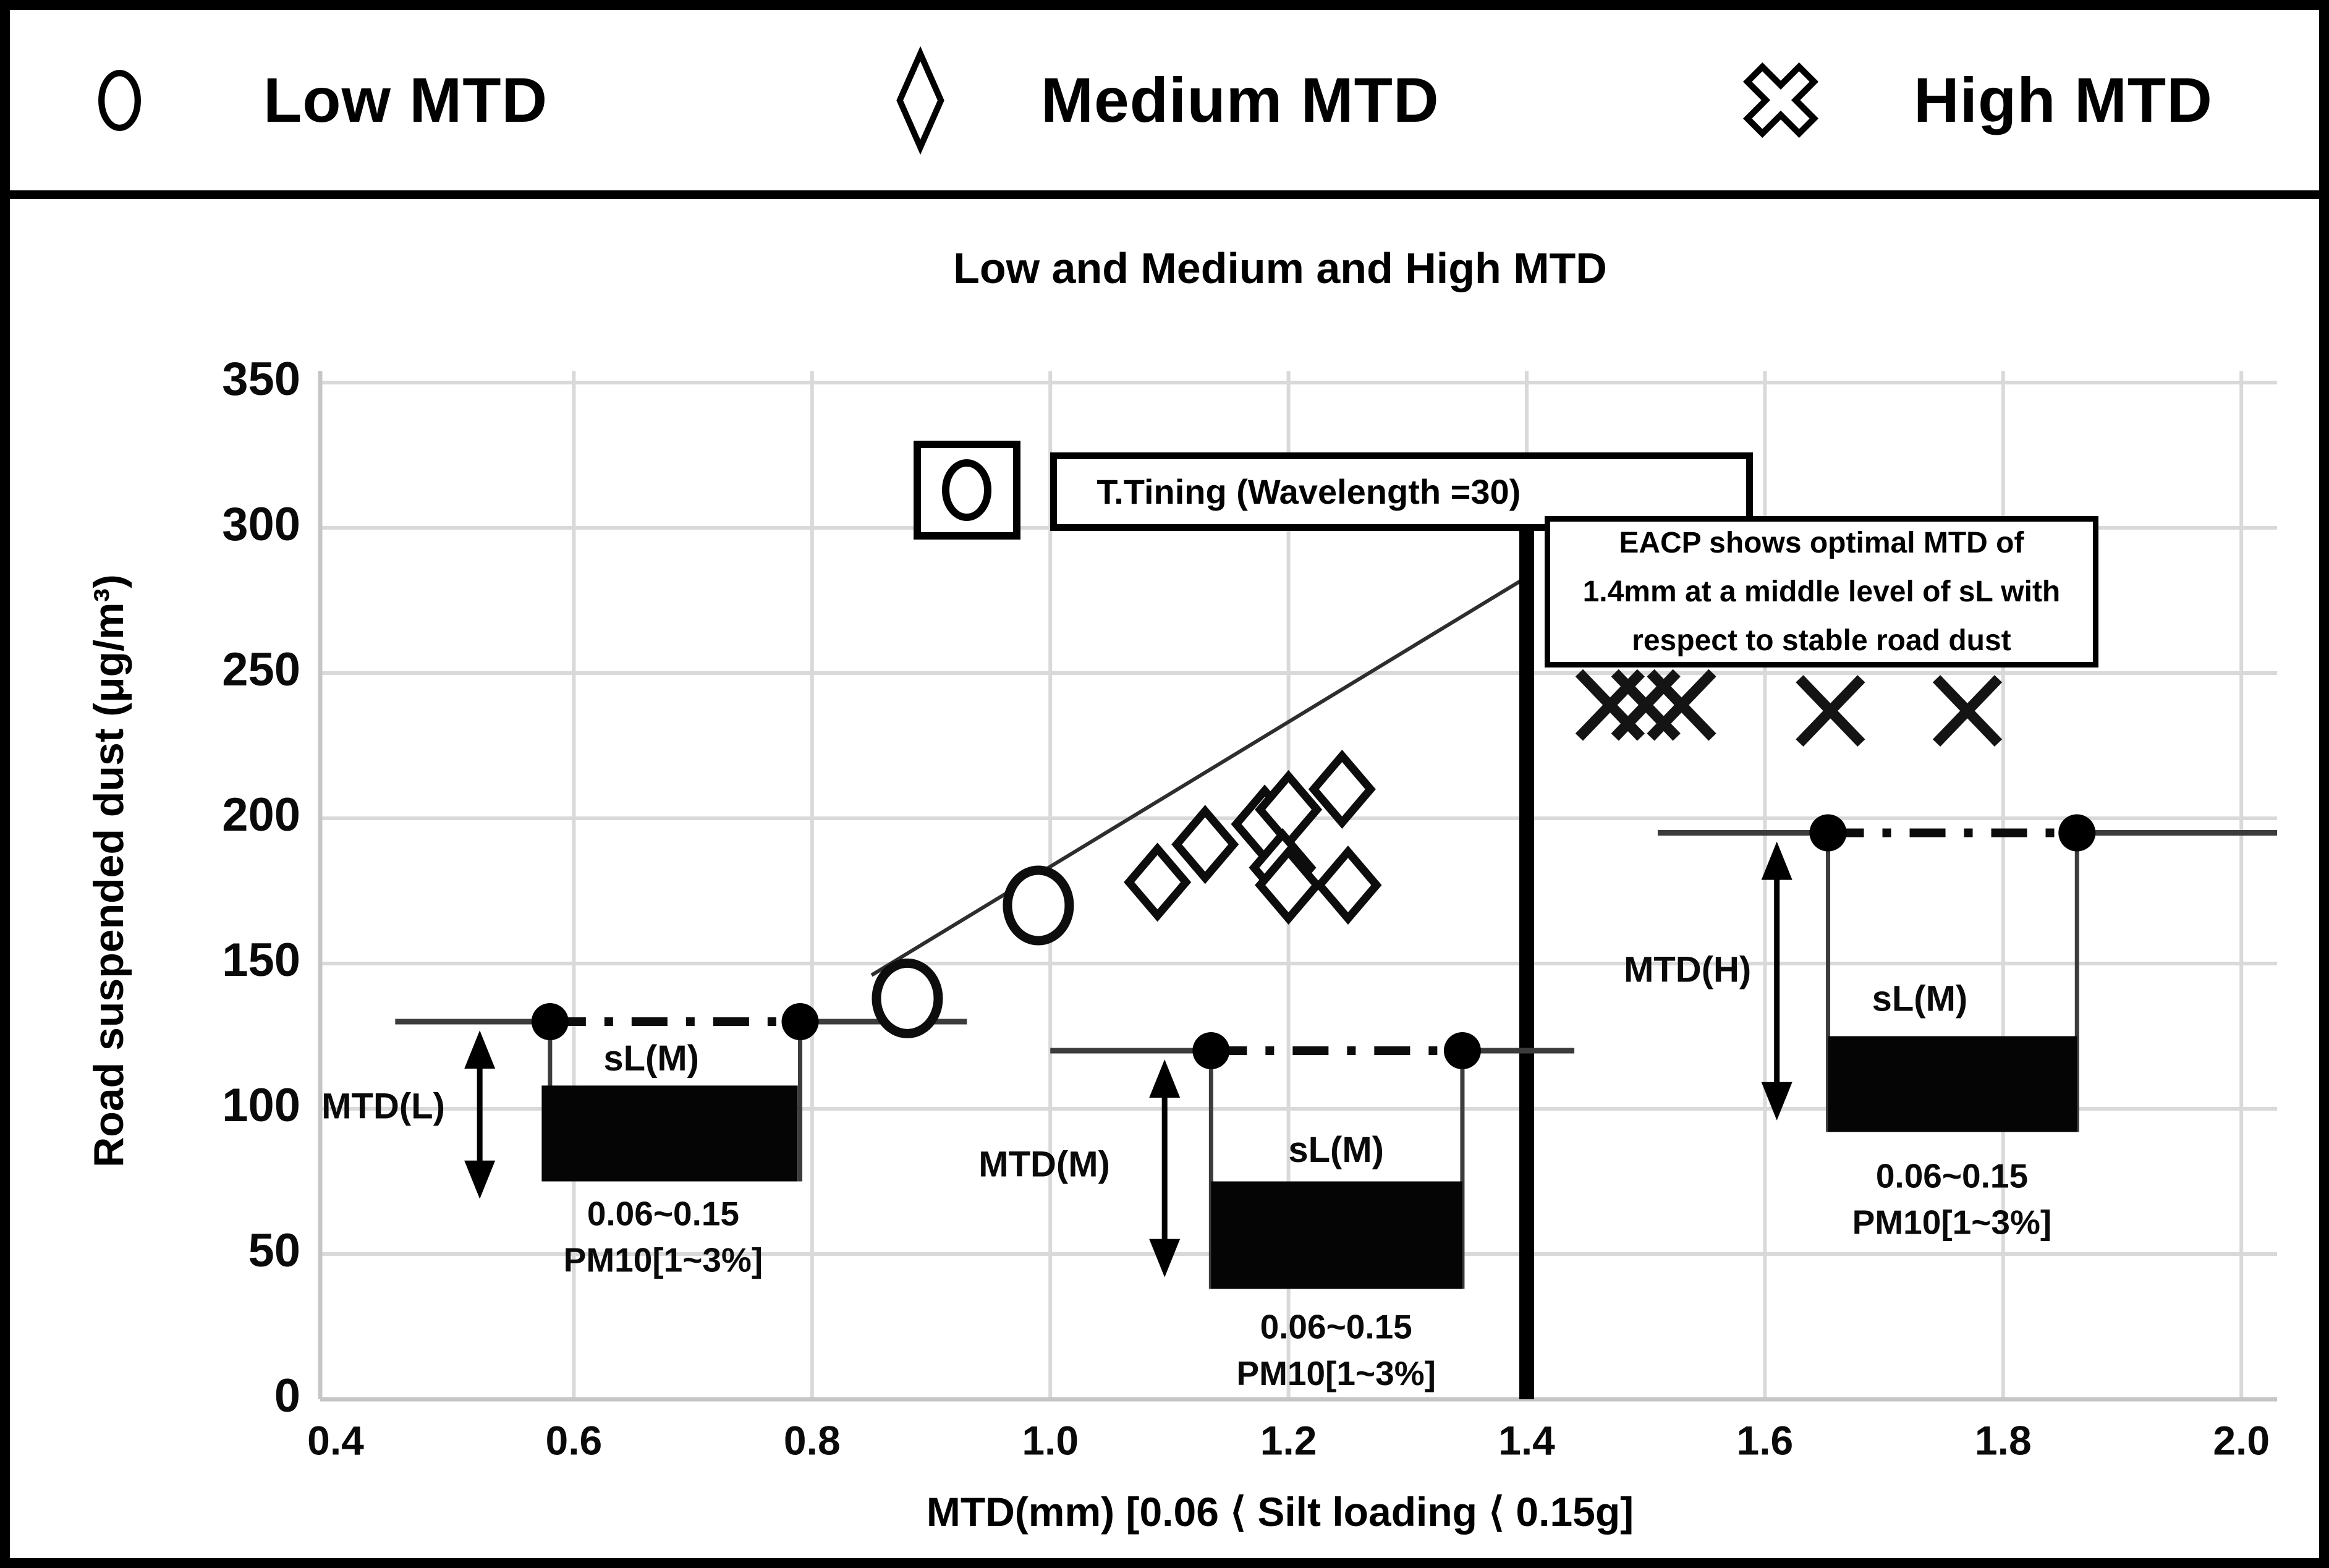  What do you see at coordinates (1821, 641) in the screenshot?
I see `eacp-line: respect to stable road dust` at bounding box center [1821, 641].